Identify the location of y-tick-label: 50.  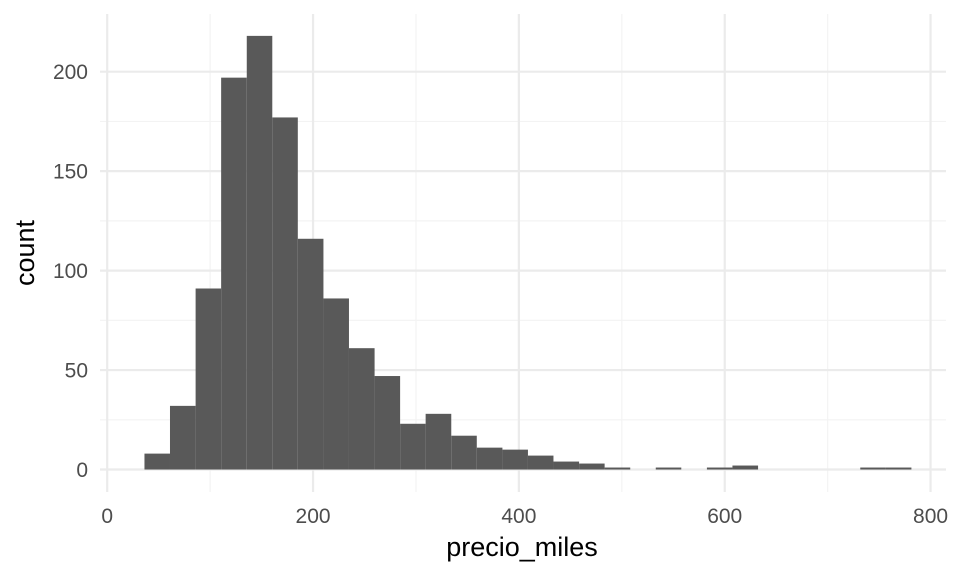
(76, 371).